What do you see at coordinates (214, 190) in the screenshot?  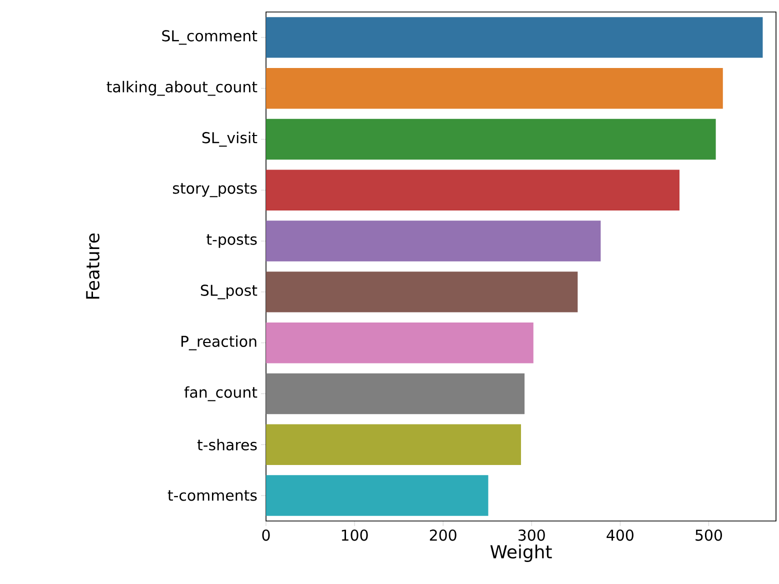 I see `y-tick-label: story_posts` at bounding box center [214, 190].